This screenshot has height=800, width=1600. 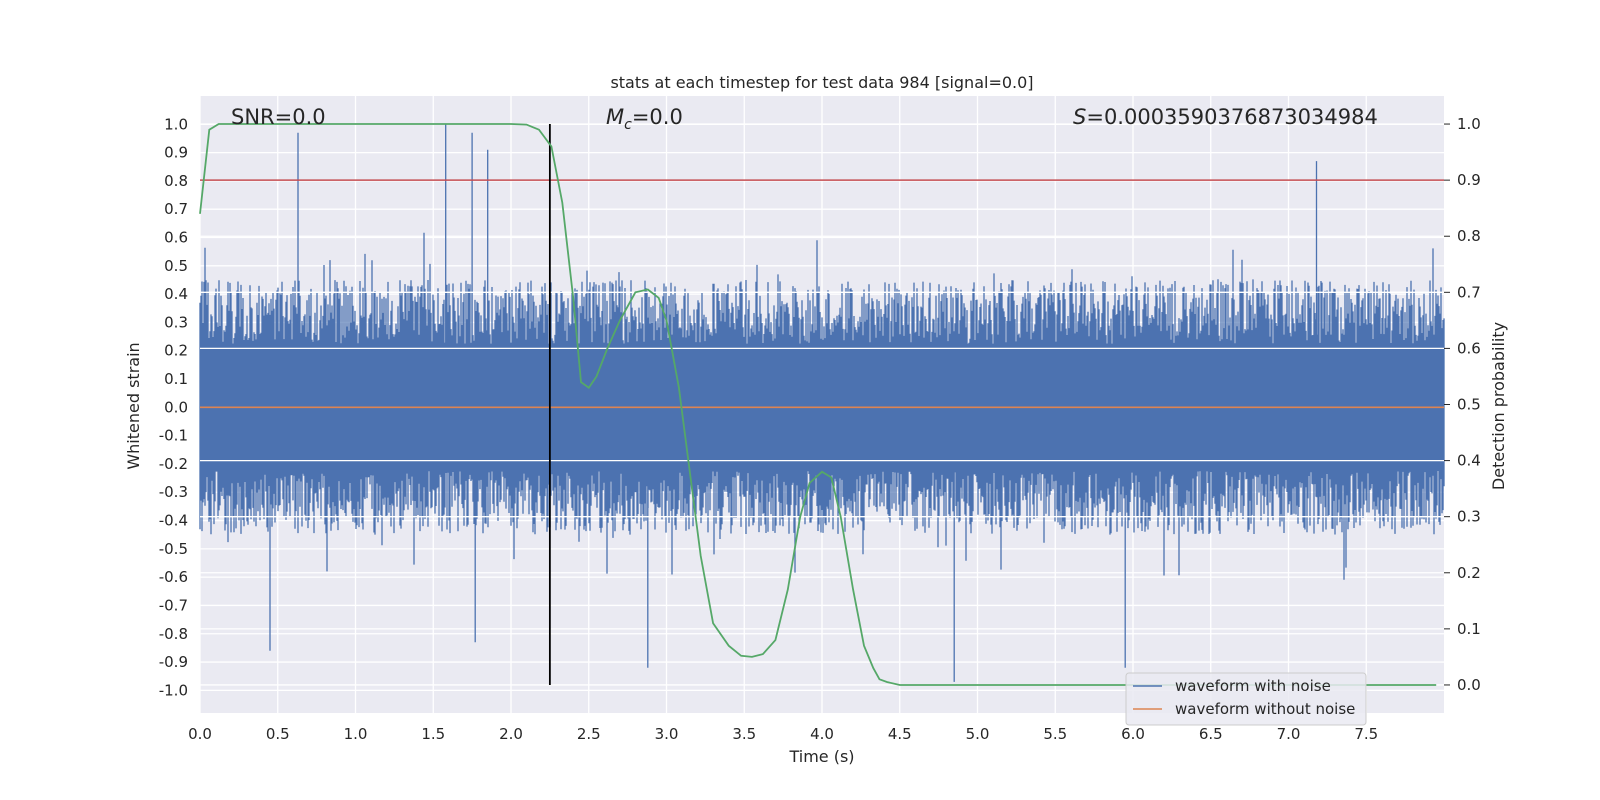 I want to click on y-tick-label: -0.6, so click(x=173, y=577).